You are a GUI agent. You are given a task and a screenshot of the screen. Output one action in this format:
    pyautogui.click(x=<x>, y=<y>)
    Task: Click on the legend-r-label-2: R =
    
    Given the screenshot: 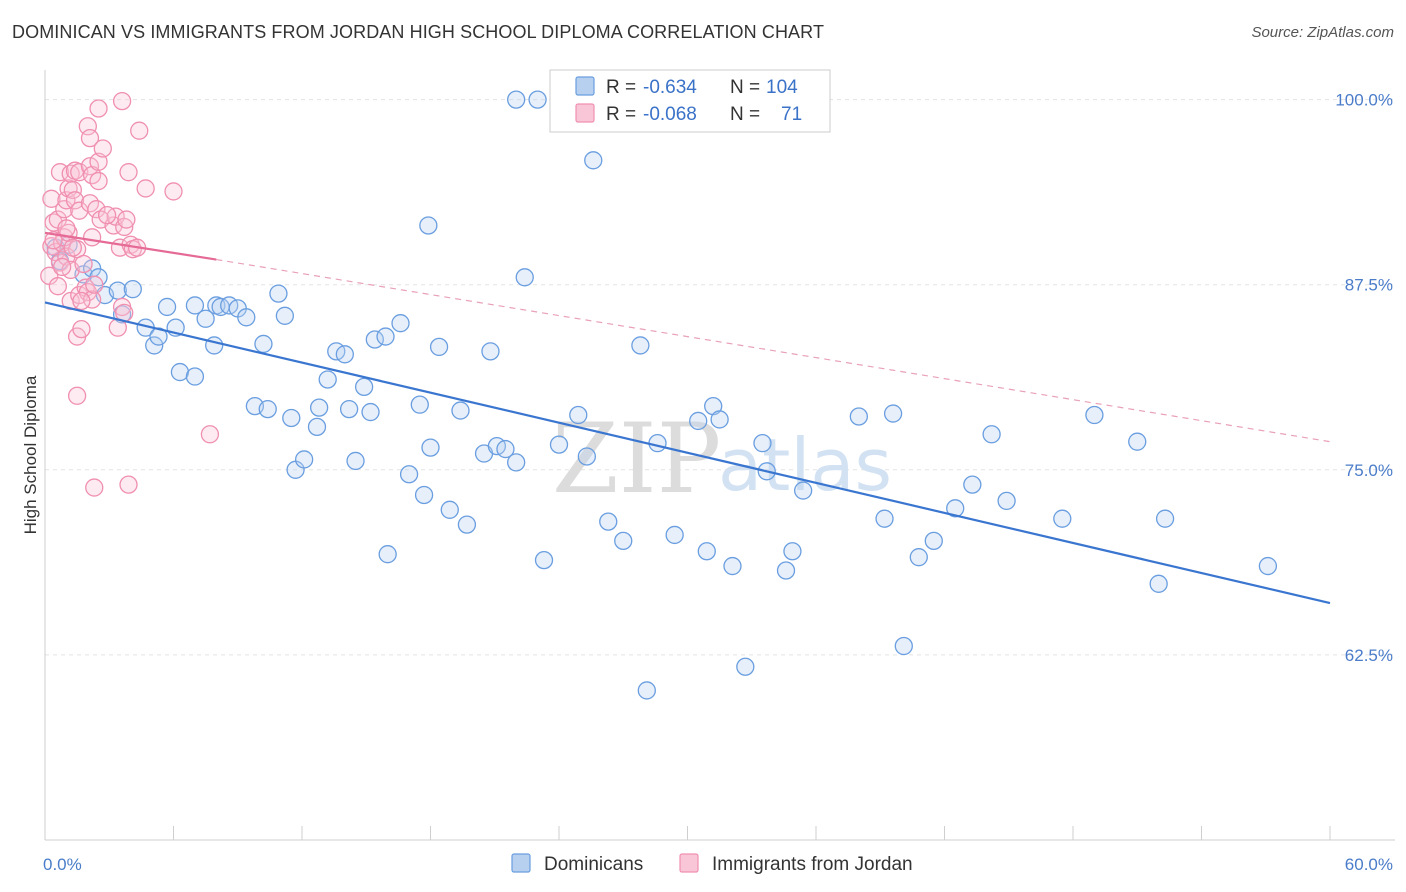 What is the action you would take?
    pyautogui.click(x=621, y=114)
    